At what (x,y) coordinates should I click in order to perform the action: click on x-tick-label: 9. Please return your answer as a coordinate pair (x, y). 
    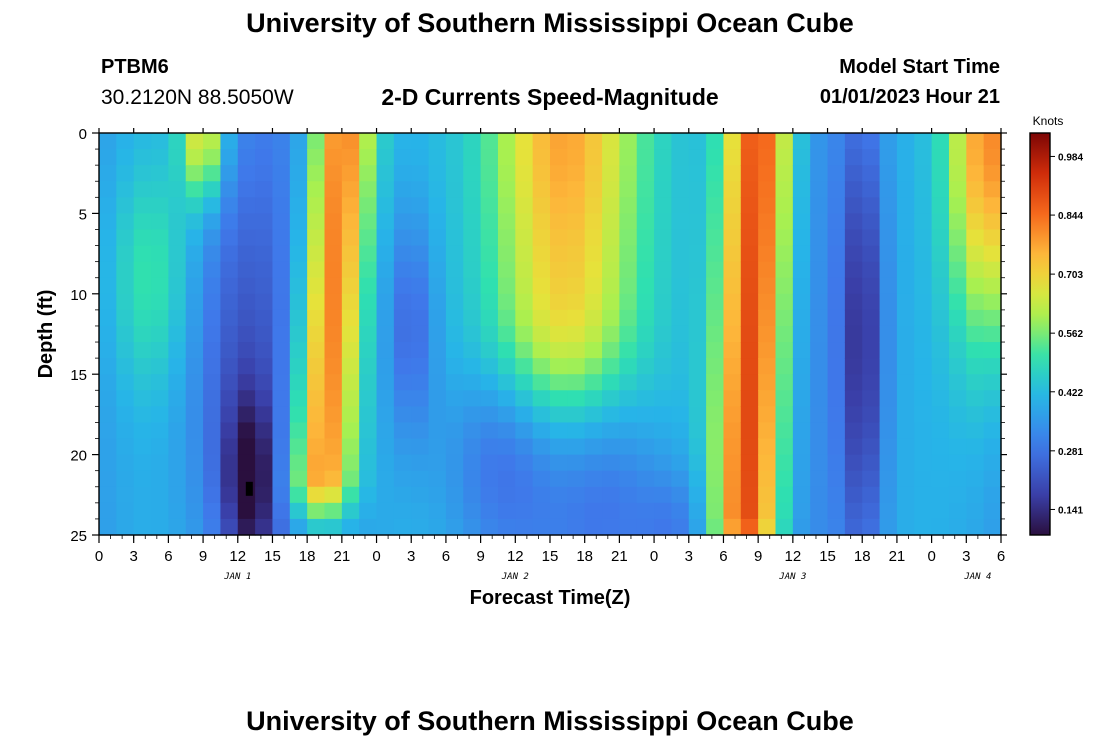
    Looking at the image, I should click on (480, 556).